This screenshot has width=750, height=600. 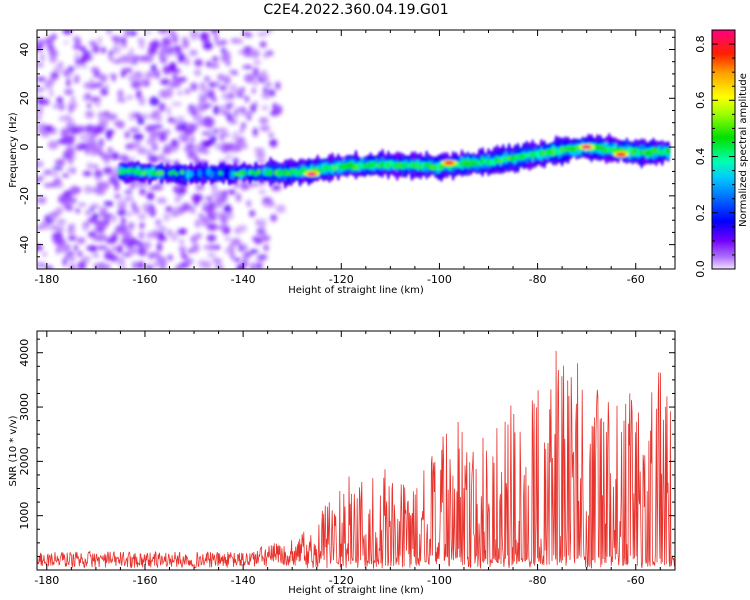 I want to click on colorbar-tick-label: 0.4, so click(x=700, y=157).